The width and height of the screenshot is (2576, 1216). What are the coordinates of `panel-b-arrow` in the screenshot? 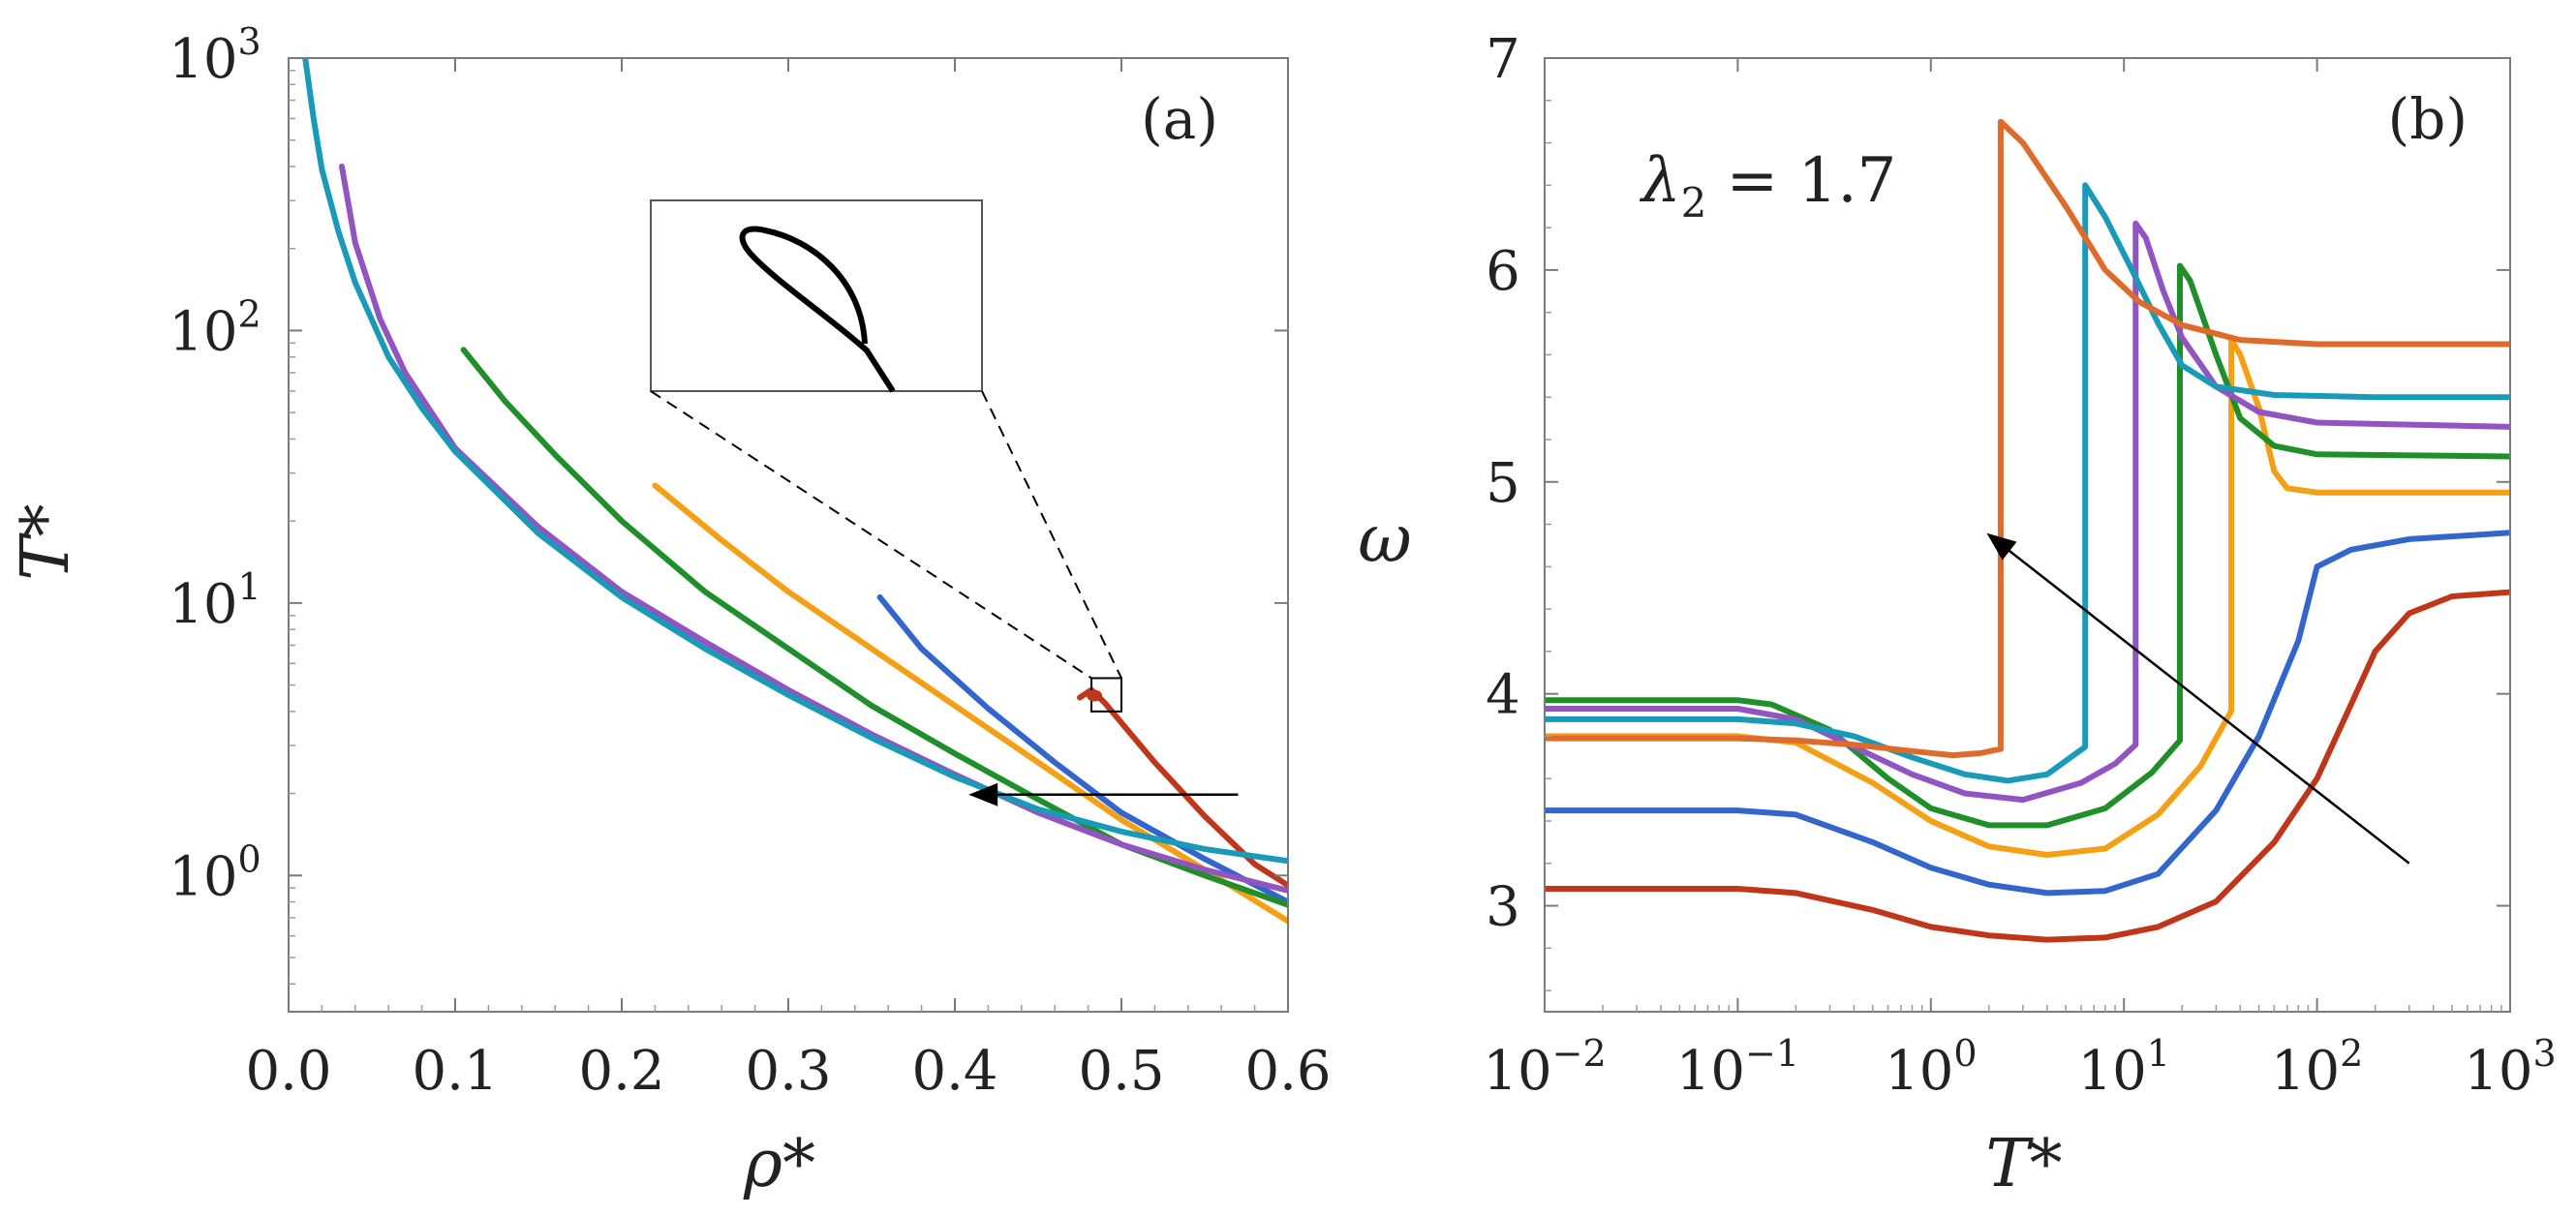 It's located at (2198, 698).